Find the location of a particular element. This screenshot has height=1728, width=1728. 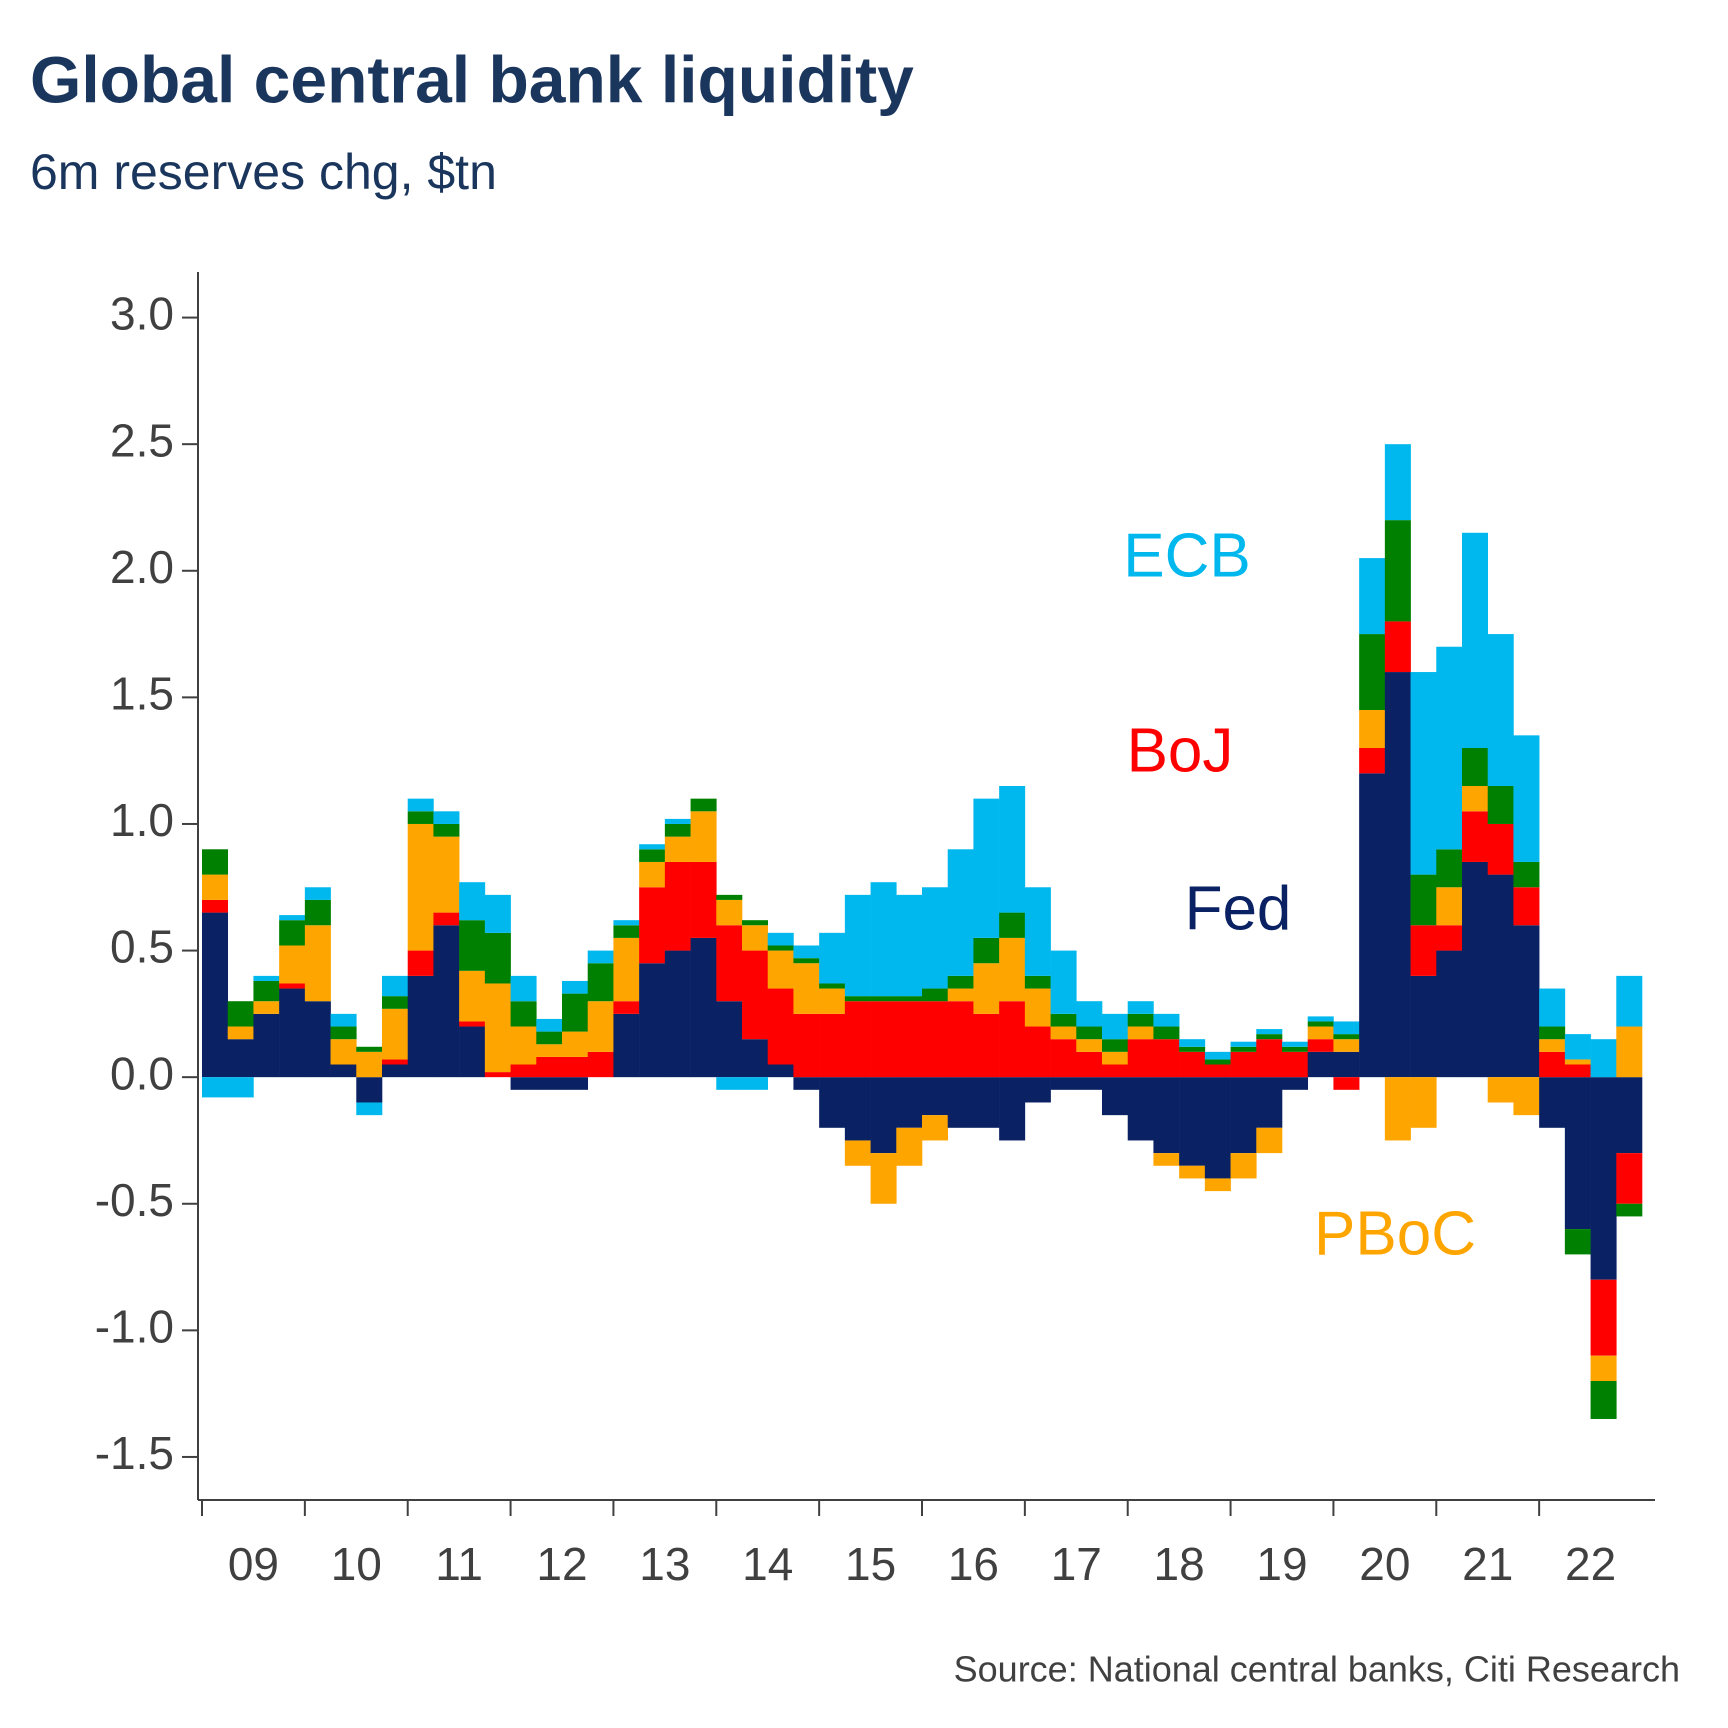

y-tick-label: 0.0 is located at coordinates (142, 1073).